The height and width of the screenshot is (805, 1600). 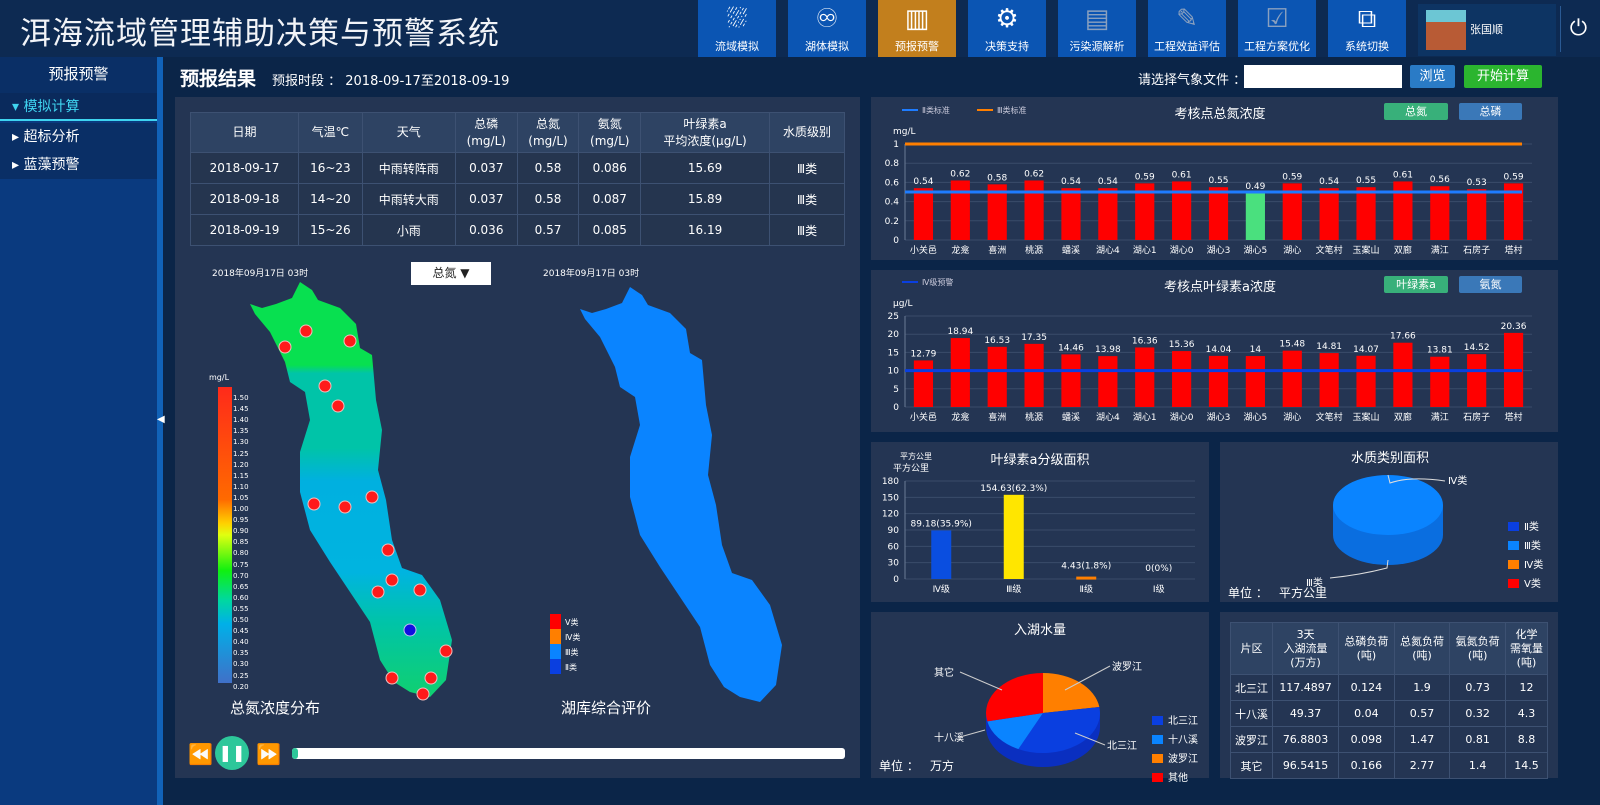 What do you see at coordinates (1490, 111) in the screenshot?
I see `tp-button: 总磷` at bounding box center [1490, 111].